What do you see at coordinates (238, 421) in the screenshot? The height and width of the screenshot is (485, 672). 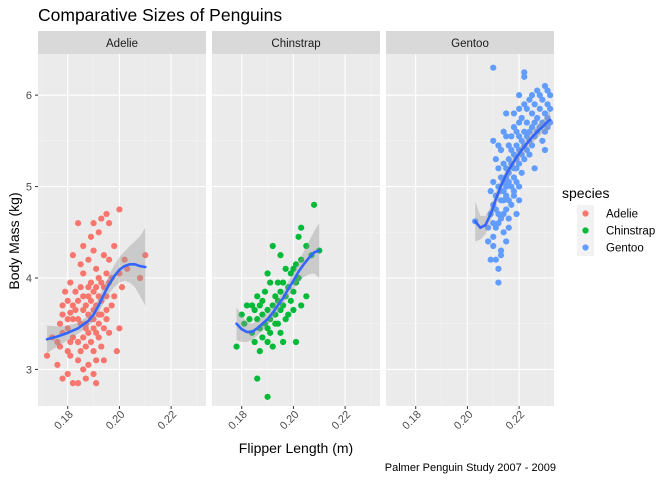 I see `x-tick-label: 0.18` at bounding box center [238, 421].